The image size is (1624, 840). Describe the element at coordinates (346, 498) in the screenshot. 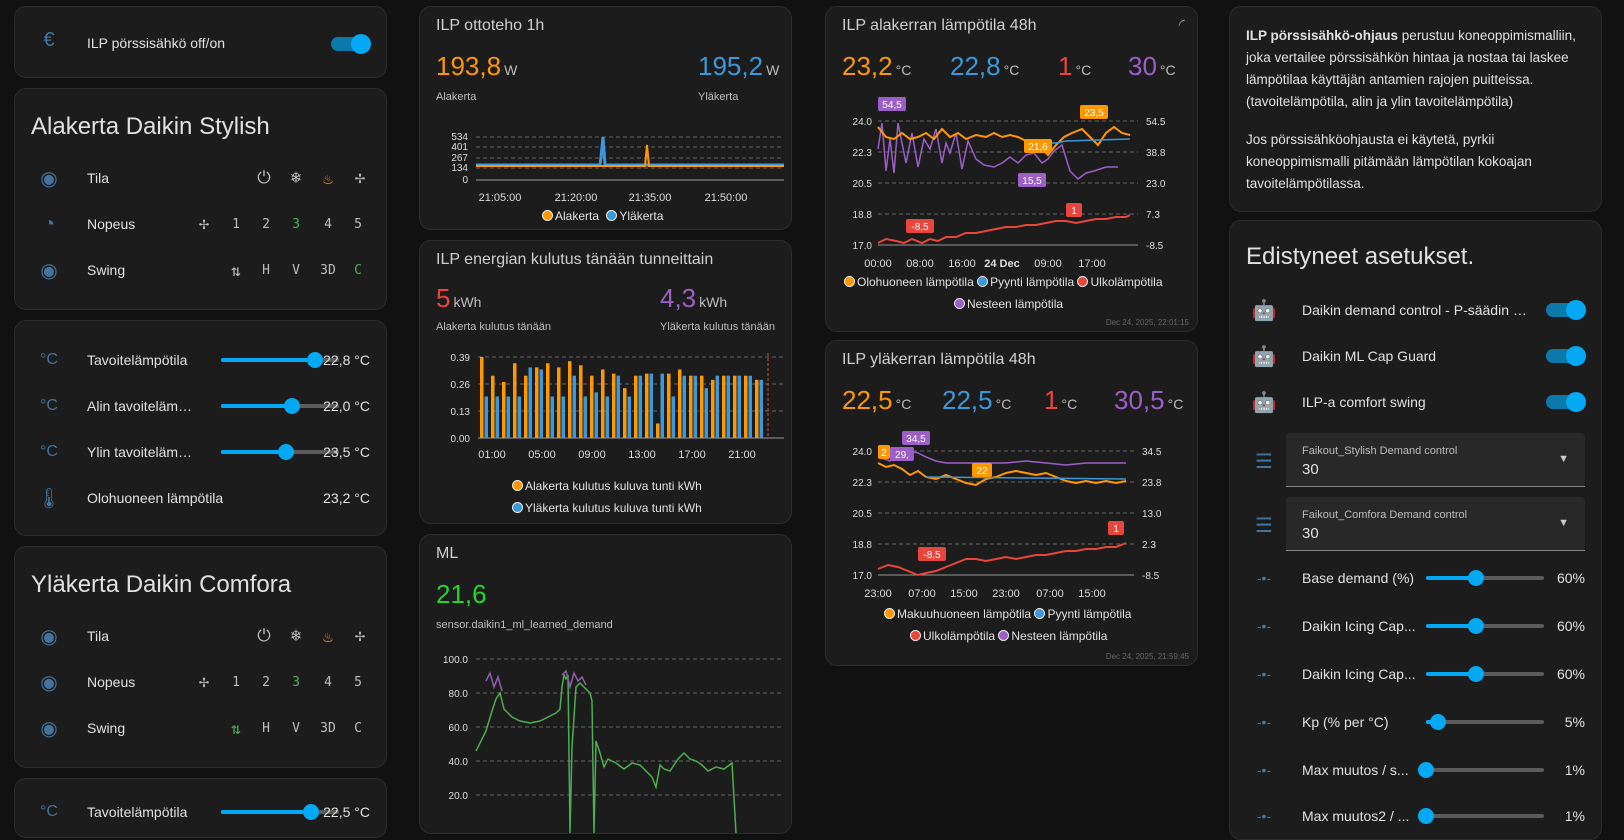

I see `temp-value: 23,2 °C` at that location.